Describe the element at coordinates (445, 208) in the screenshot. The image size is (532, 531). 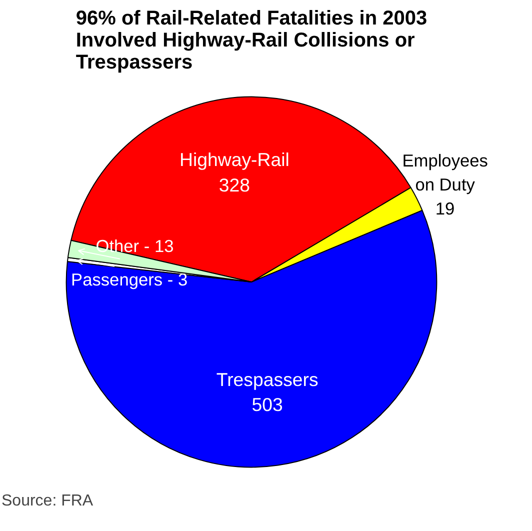
I see `data-label: 19` at that location.